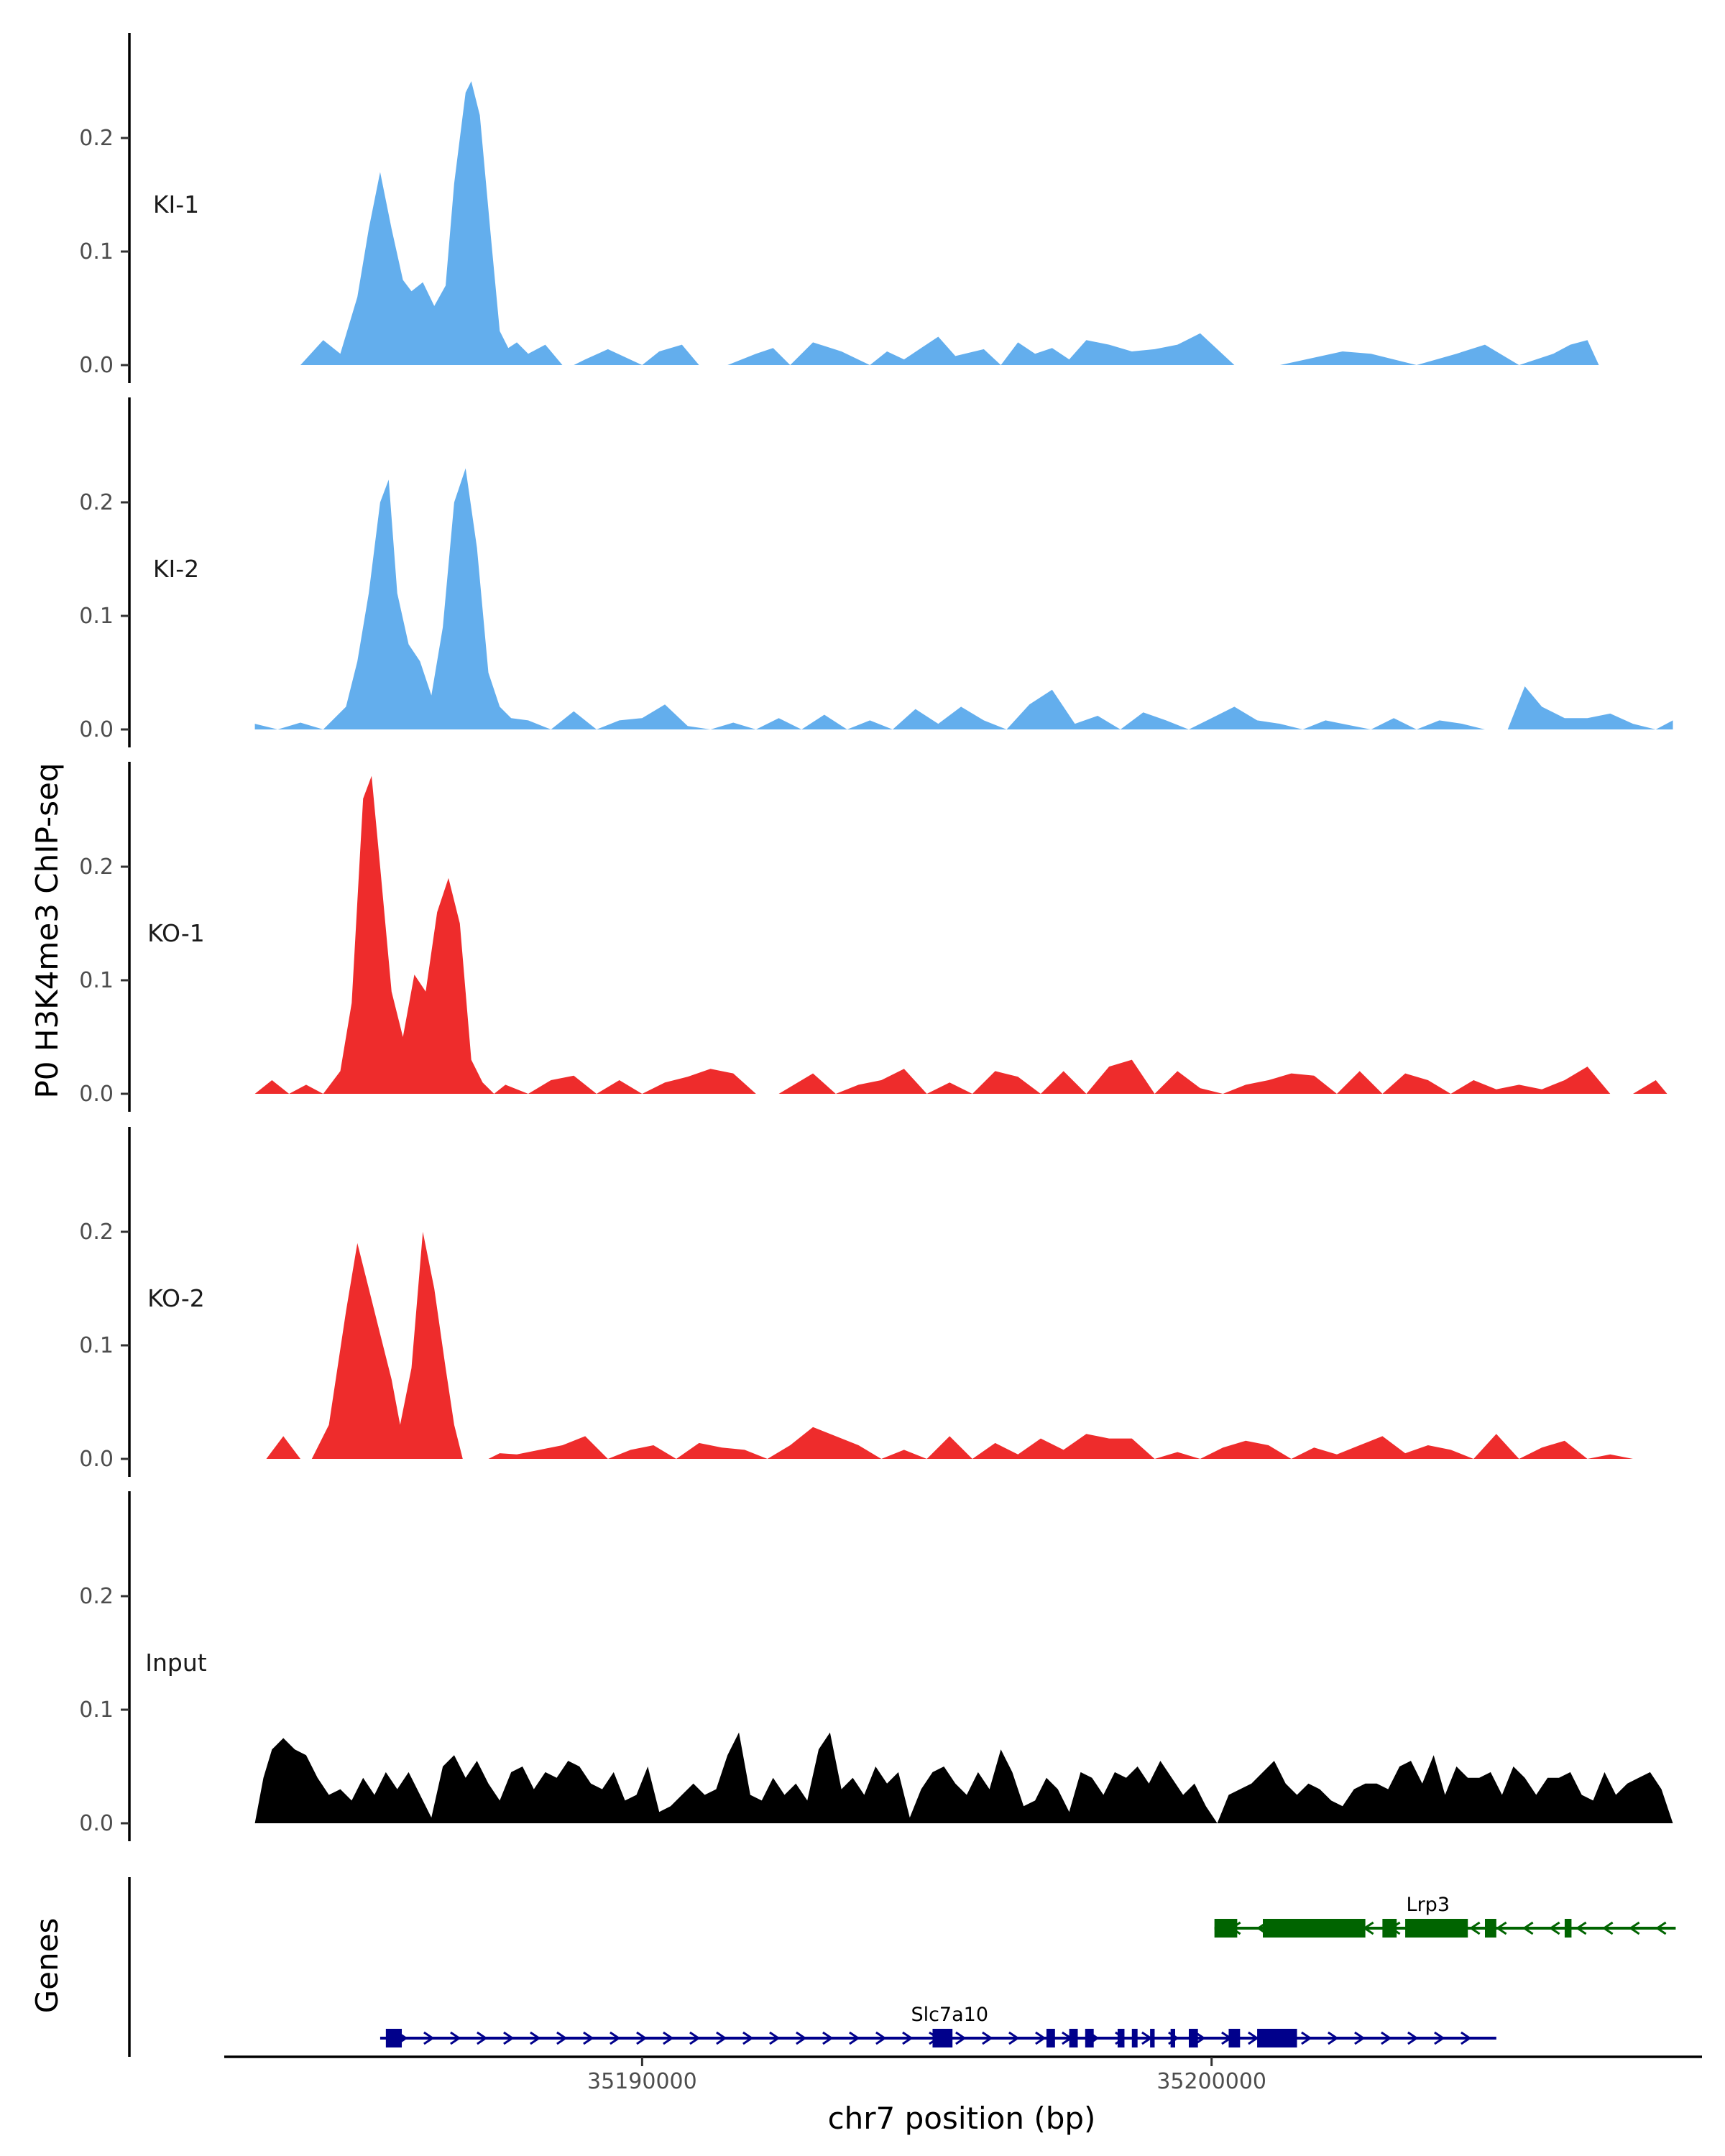 Image resolution: width=1725 pixels, height=2156 pixels. Describe the element at coordinates (176, 1298) in the screenshot. I see `track-label: KO-2` at that location.